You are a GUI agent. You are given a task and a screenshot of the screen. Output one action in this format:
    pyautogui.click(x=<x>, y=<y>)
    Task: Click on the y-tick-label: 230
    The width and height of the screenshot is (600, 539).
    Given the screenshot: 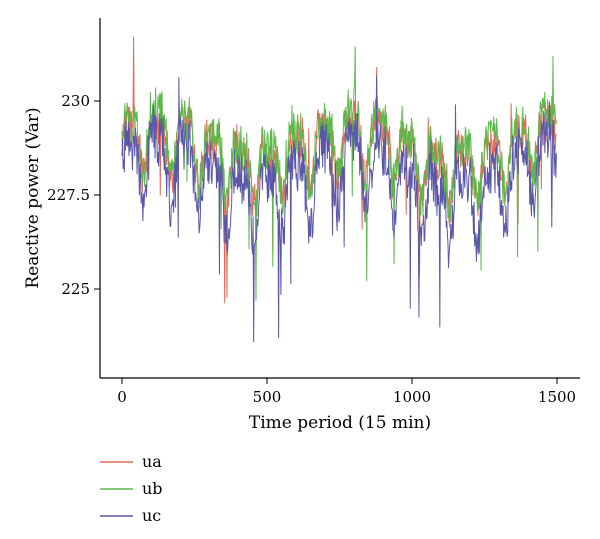 What is the action you would take?
    pyautogui.click(x=75, y=101)
    